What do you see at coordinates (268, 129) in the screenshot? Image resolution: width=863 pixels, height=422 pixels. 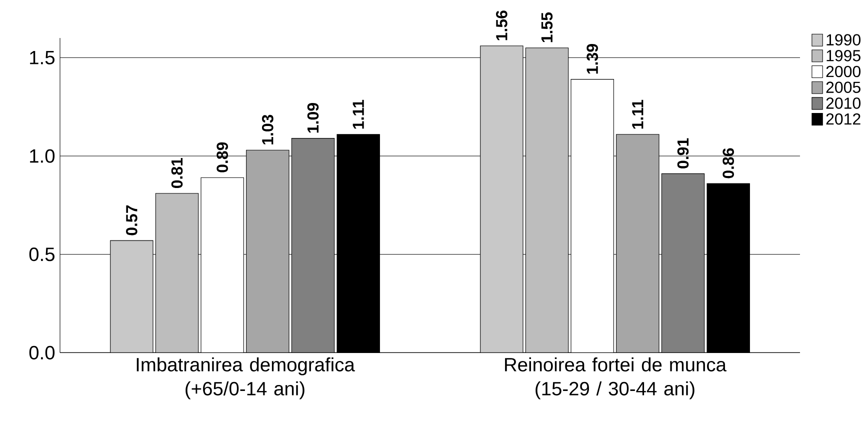 I see `data-label: 1.03` at bounding box center [268, 129].